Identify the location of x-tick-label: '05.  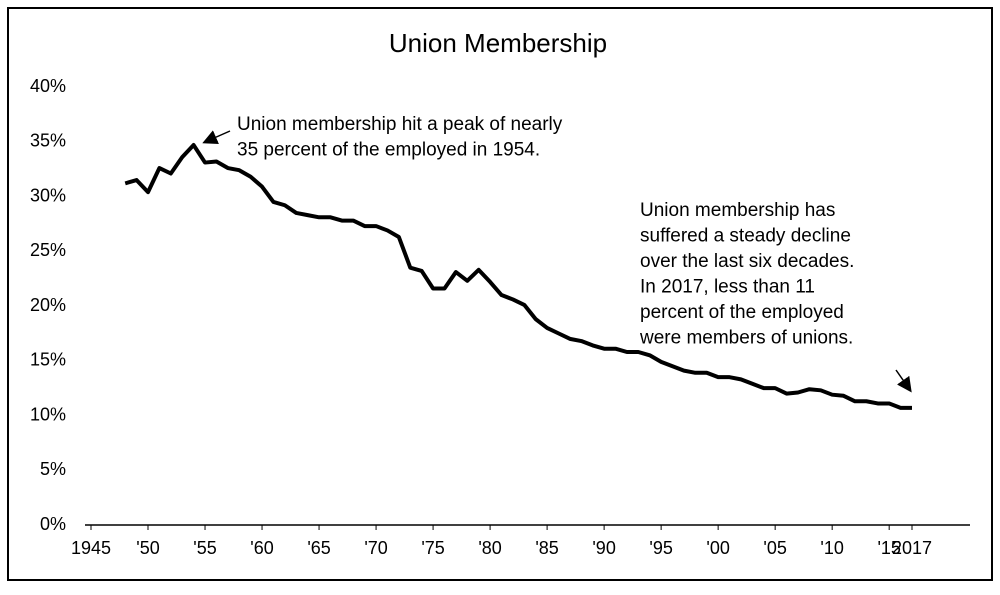
(774, 548).